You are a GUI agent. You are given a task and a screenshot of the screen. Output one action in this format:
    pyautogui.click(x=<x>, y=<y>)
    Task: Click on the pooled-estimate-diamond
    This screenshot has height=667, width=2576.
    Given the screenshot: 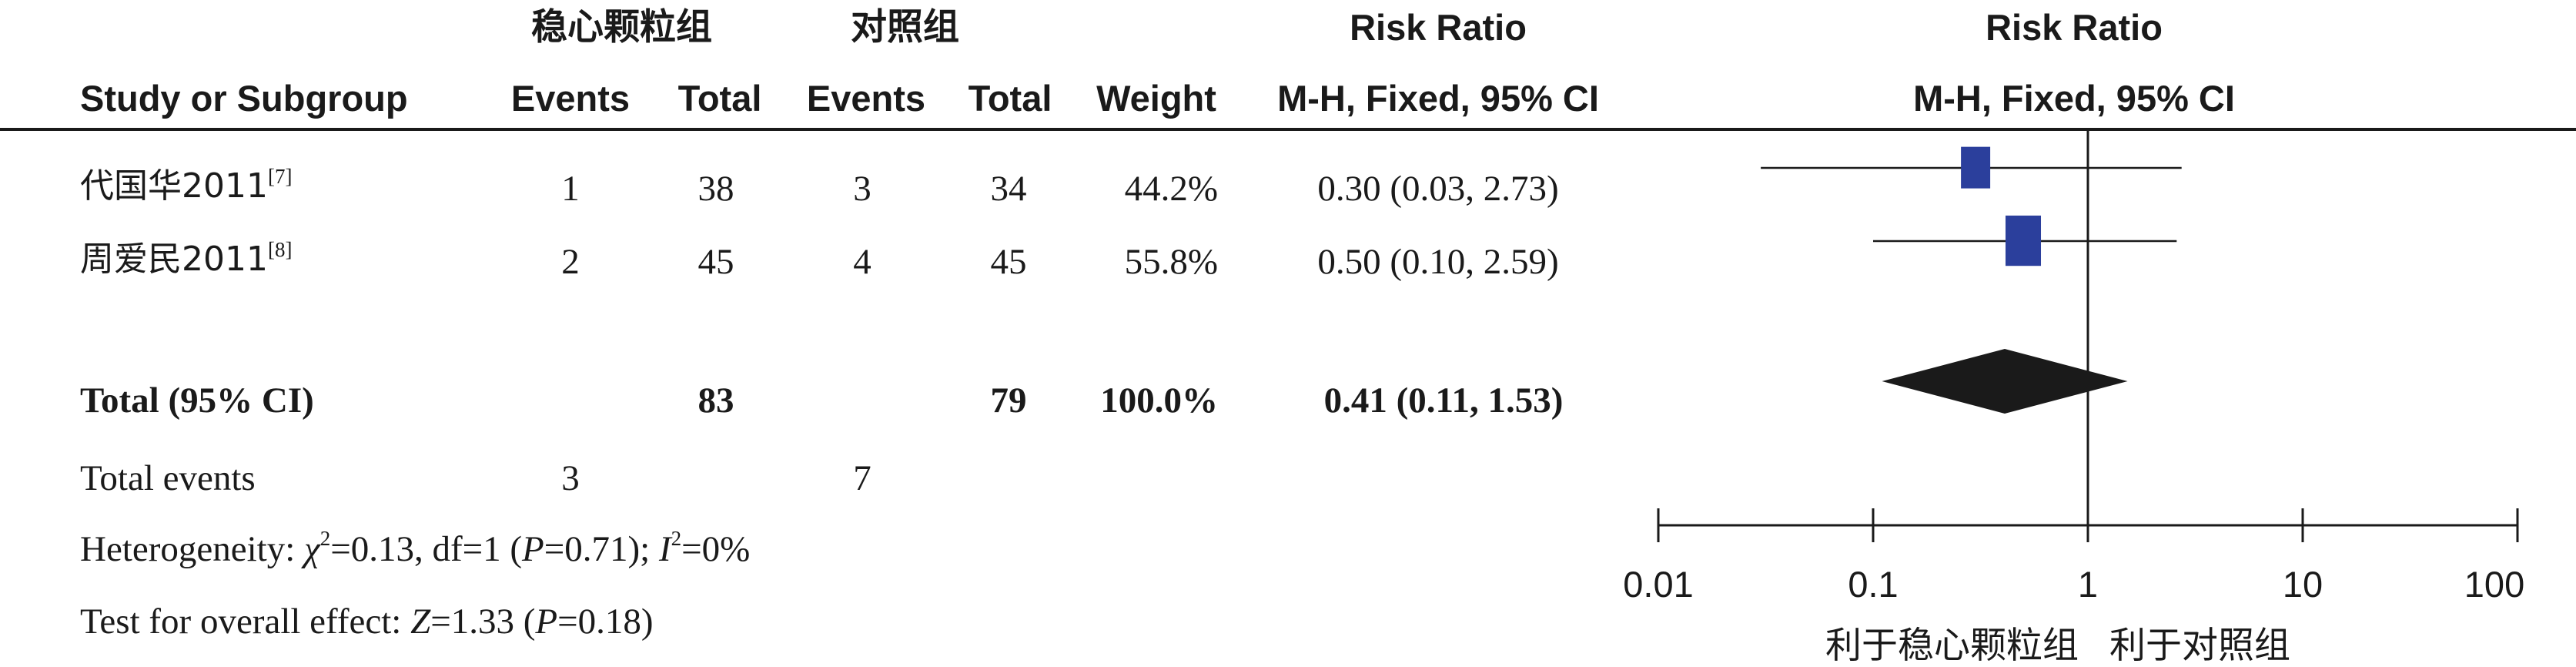 What is the action you would take?
    pyautogui.click(x=2005, y=381)
    